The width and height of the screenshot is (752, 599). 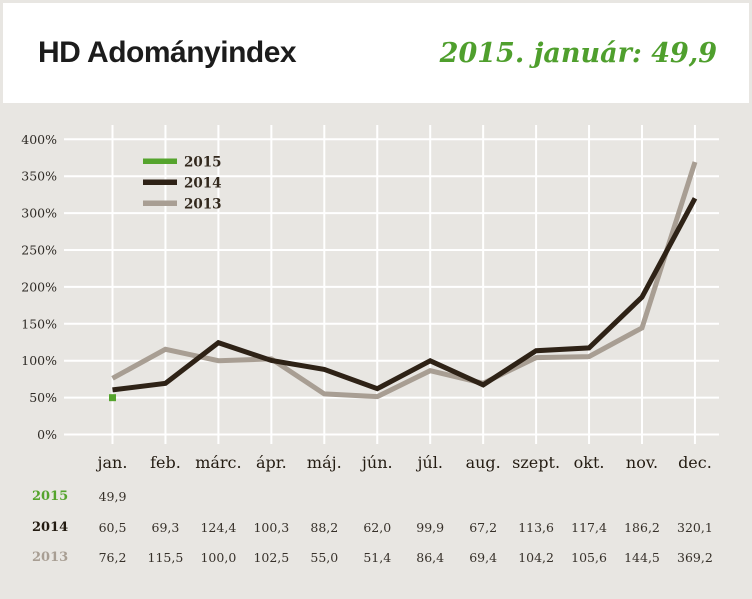 What do you see at coordinates (160, 182) in the screenshot?
I see `legend-swatch-2014` at bounding box center [160, 182].